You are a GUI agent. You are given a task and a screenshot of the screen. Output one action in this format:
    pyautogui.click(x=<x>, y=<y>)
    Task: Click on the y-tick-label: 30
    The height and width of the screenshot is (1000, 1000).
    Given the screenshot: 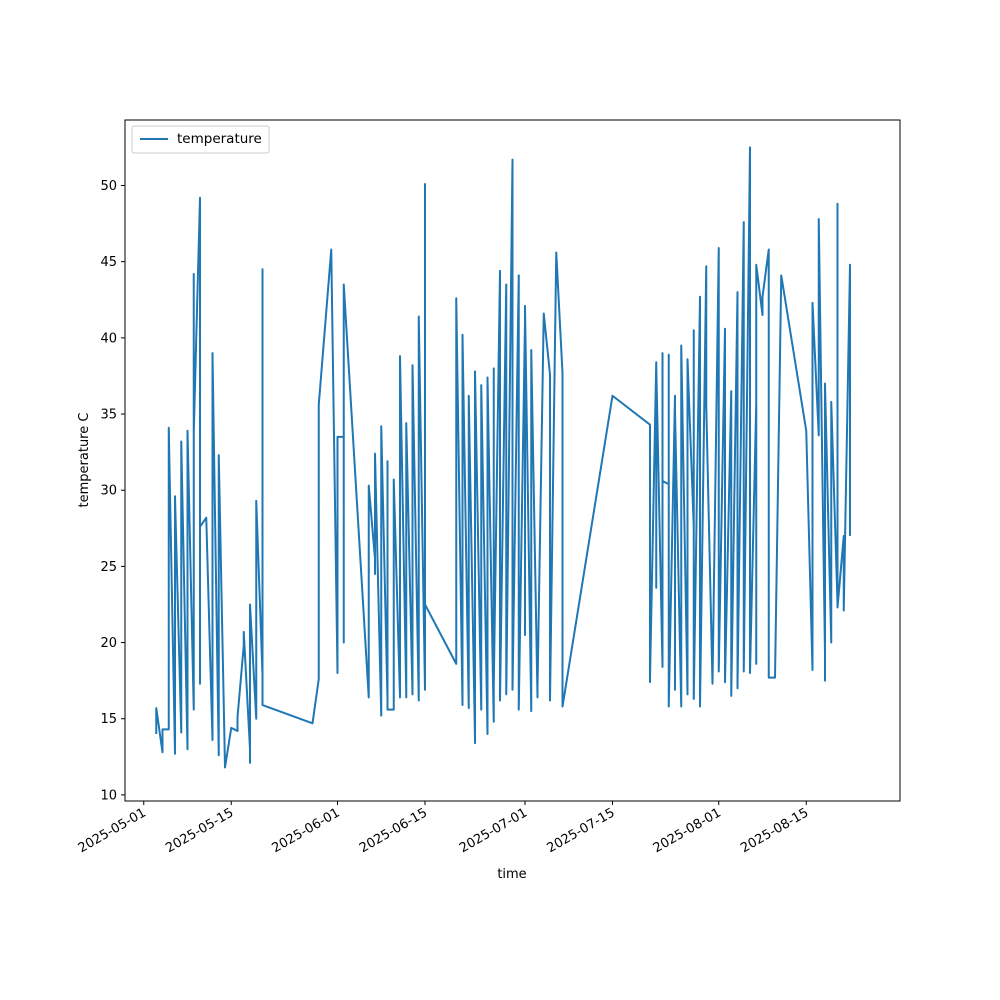 What is the action you would take?
    pyautogui.click(x=108, y=491)
    